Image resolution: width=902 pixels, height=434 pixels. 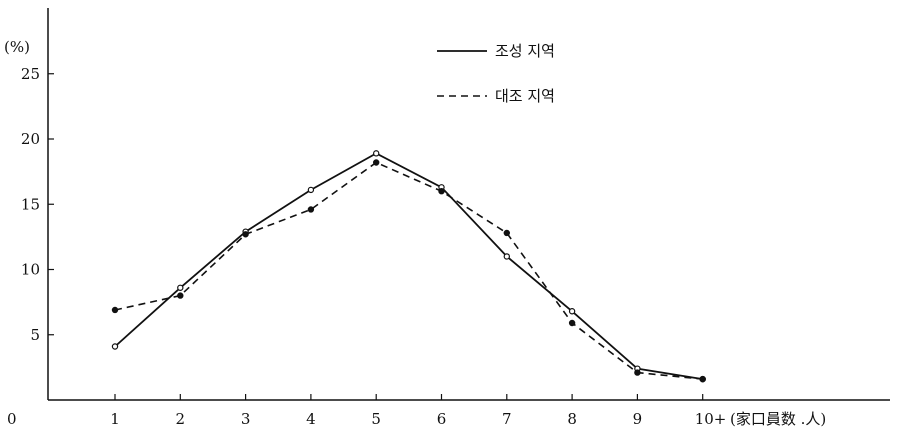 What do you see at coordinates (638, 419) in the screenshot?
I see `x-tick-label: 9` at bounding box center [638, 419].